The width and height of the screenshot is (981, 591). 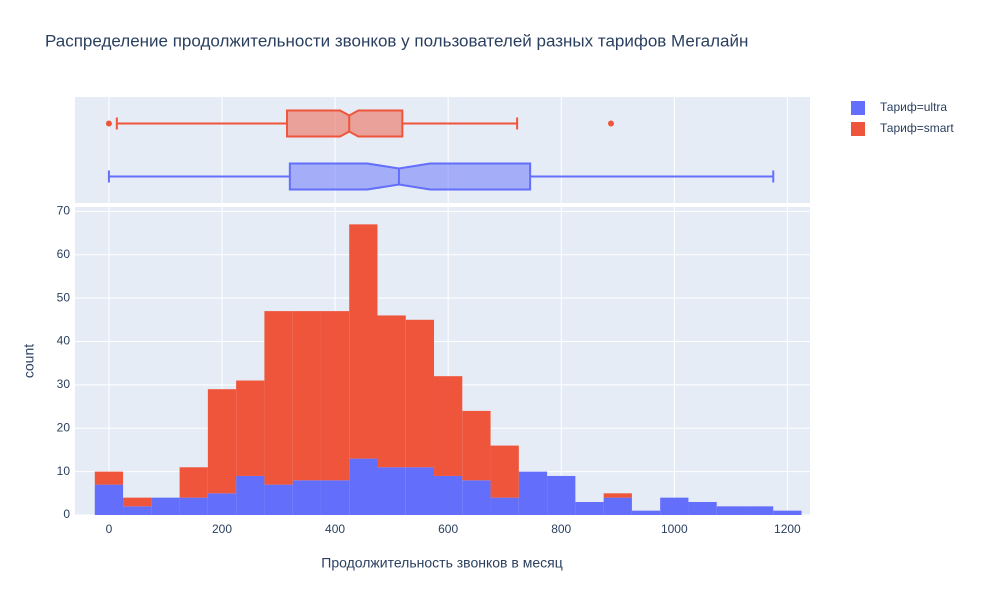 What do you see at coordinates (674, 529) in the screenshot?
I see `x-tick-label: 1000` at bounding box center [674, 529].